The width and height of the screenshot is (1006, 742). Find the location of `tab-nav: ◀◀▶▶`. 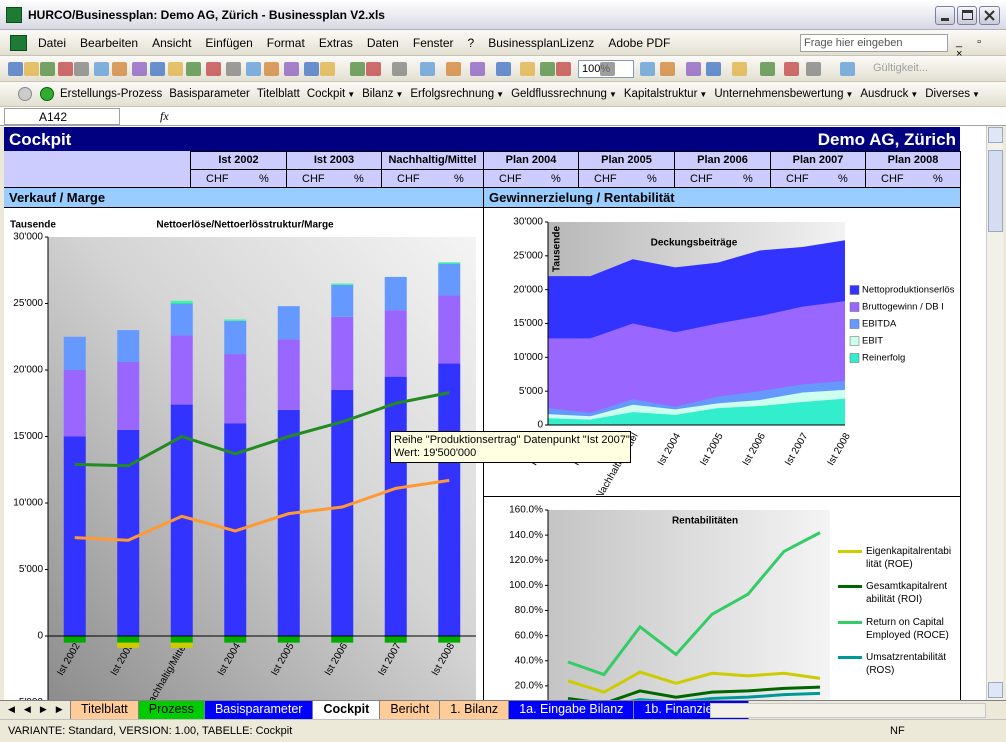

tab-nav: ◀◀▶▶ is located at coordinates (40, 709).